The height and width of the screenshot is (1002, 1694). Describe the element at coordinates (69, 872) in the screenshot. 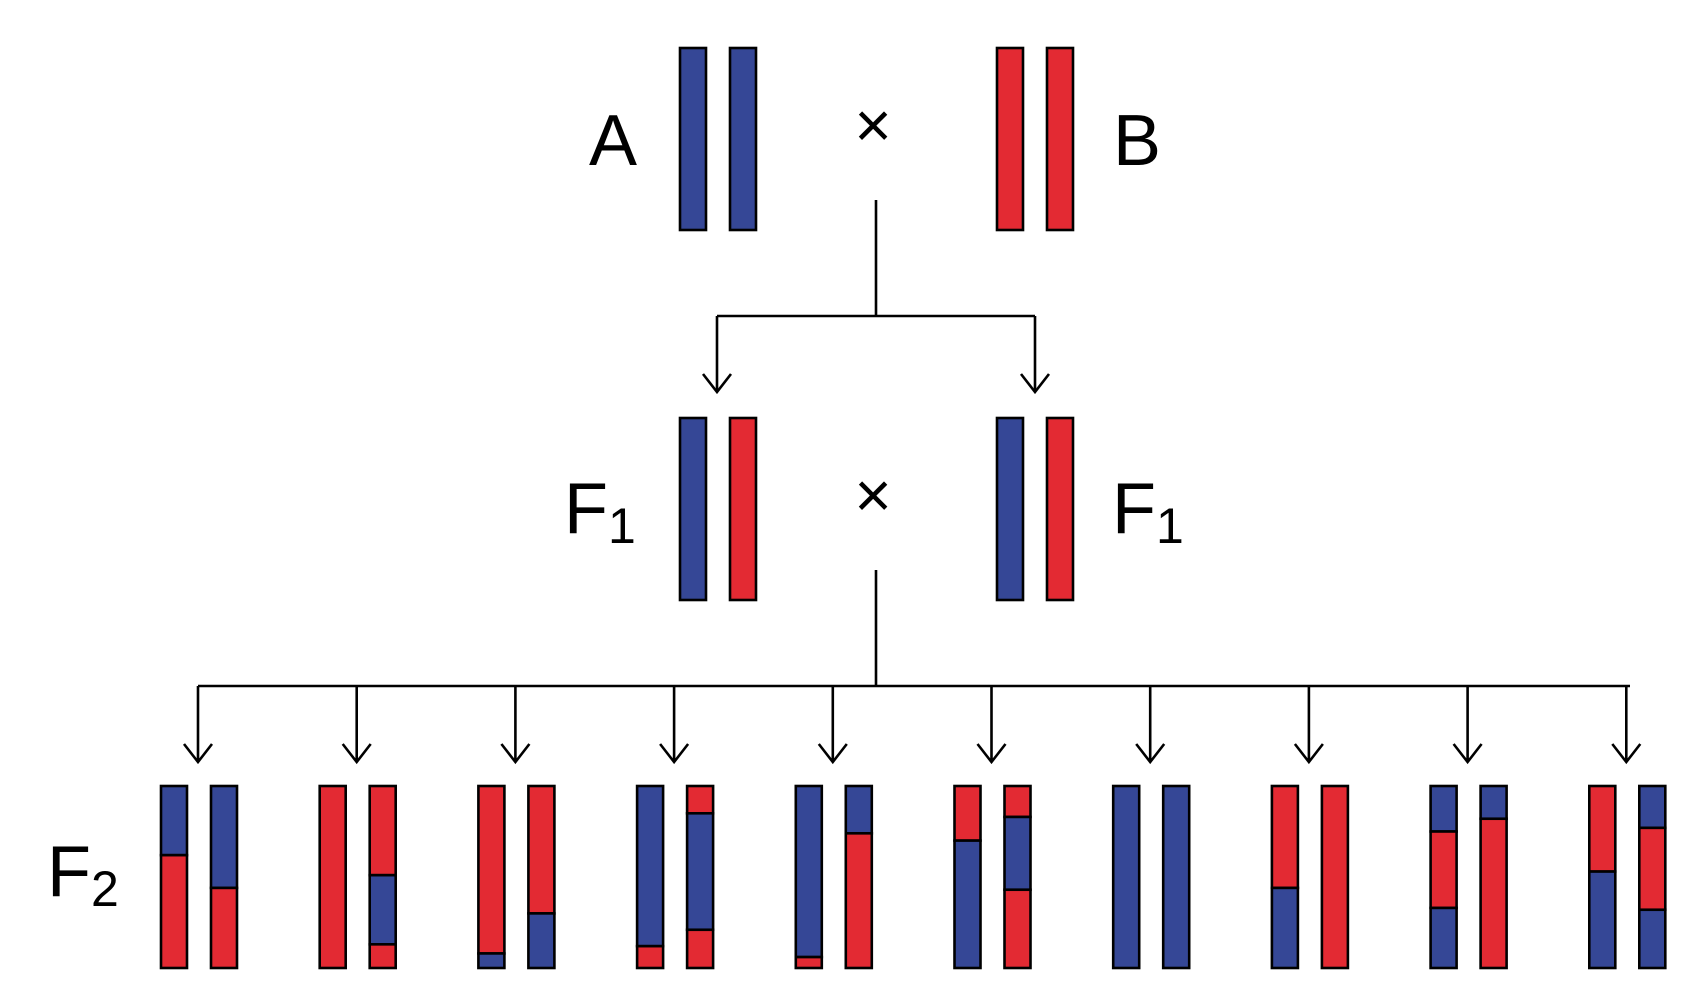

I see `f2-label-main: F` at that location.